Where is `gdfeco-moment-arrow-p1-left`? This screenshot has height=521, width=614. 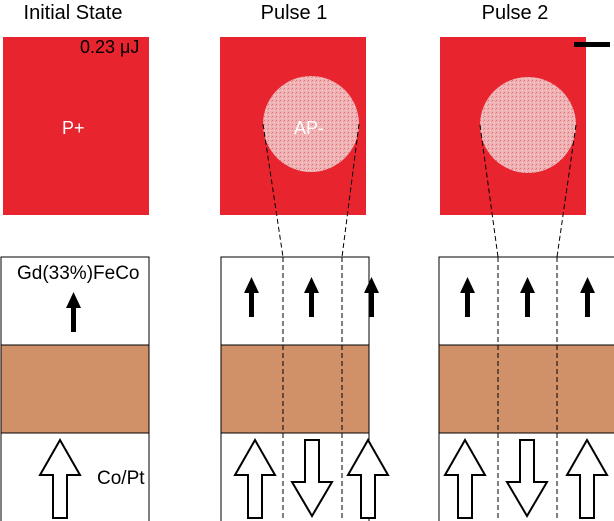 gdfeco-moment-arrow-p1-left is located at coordinates (251, 297).